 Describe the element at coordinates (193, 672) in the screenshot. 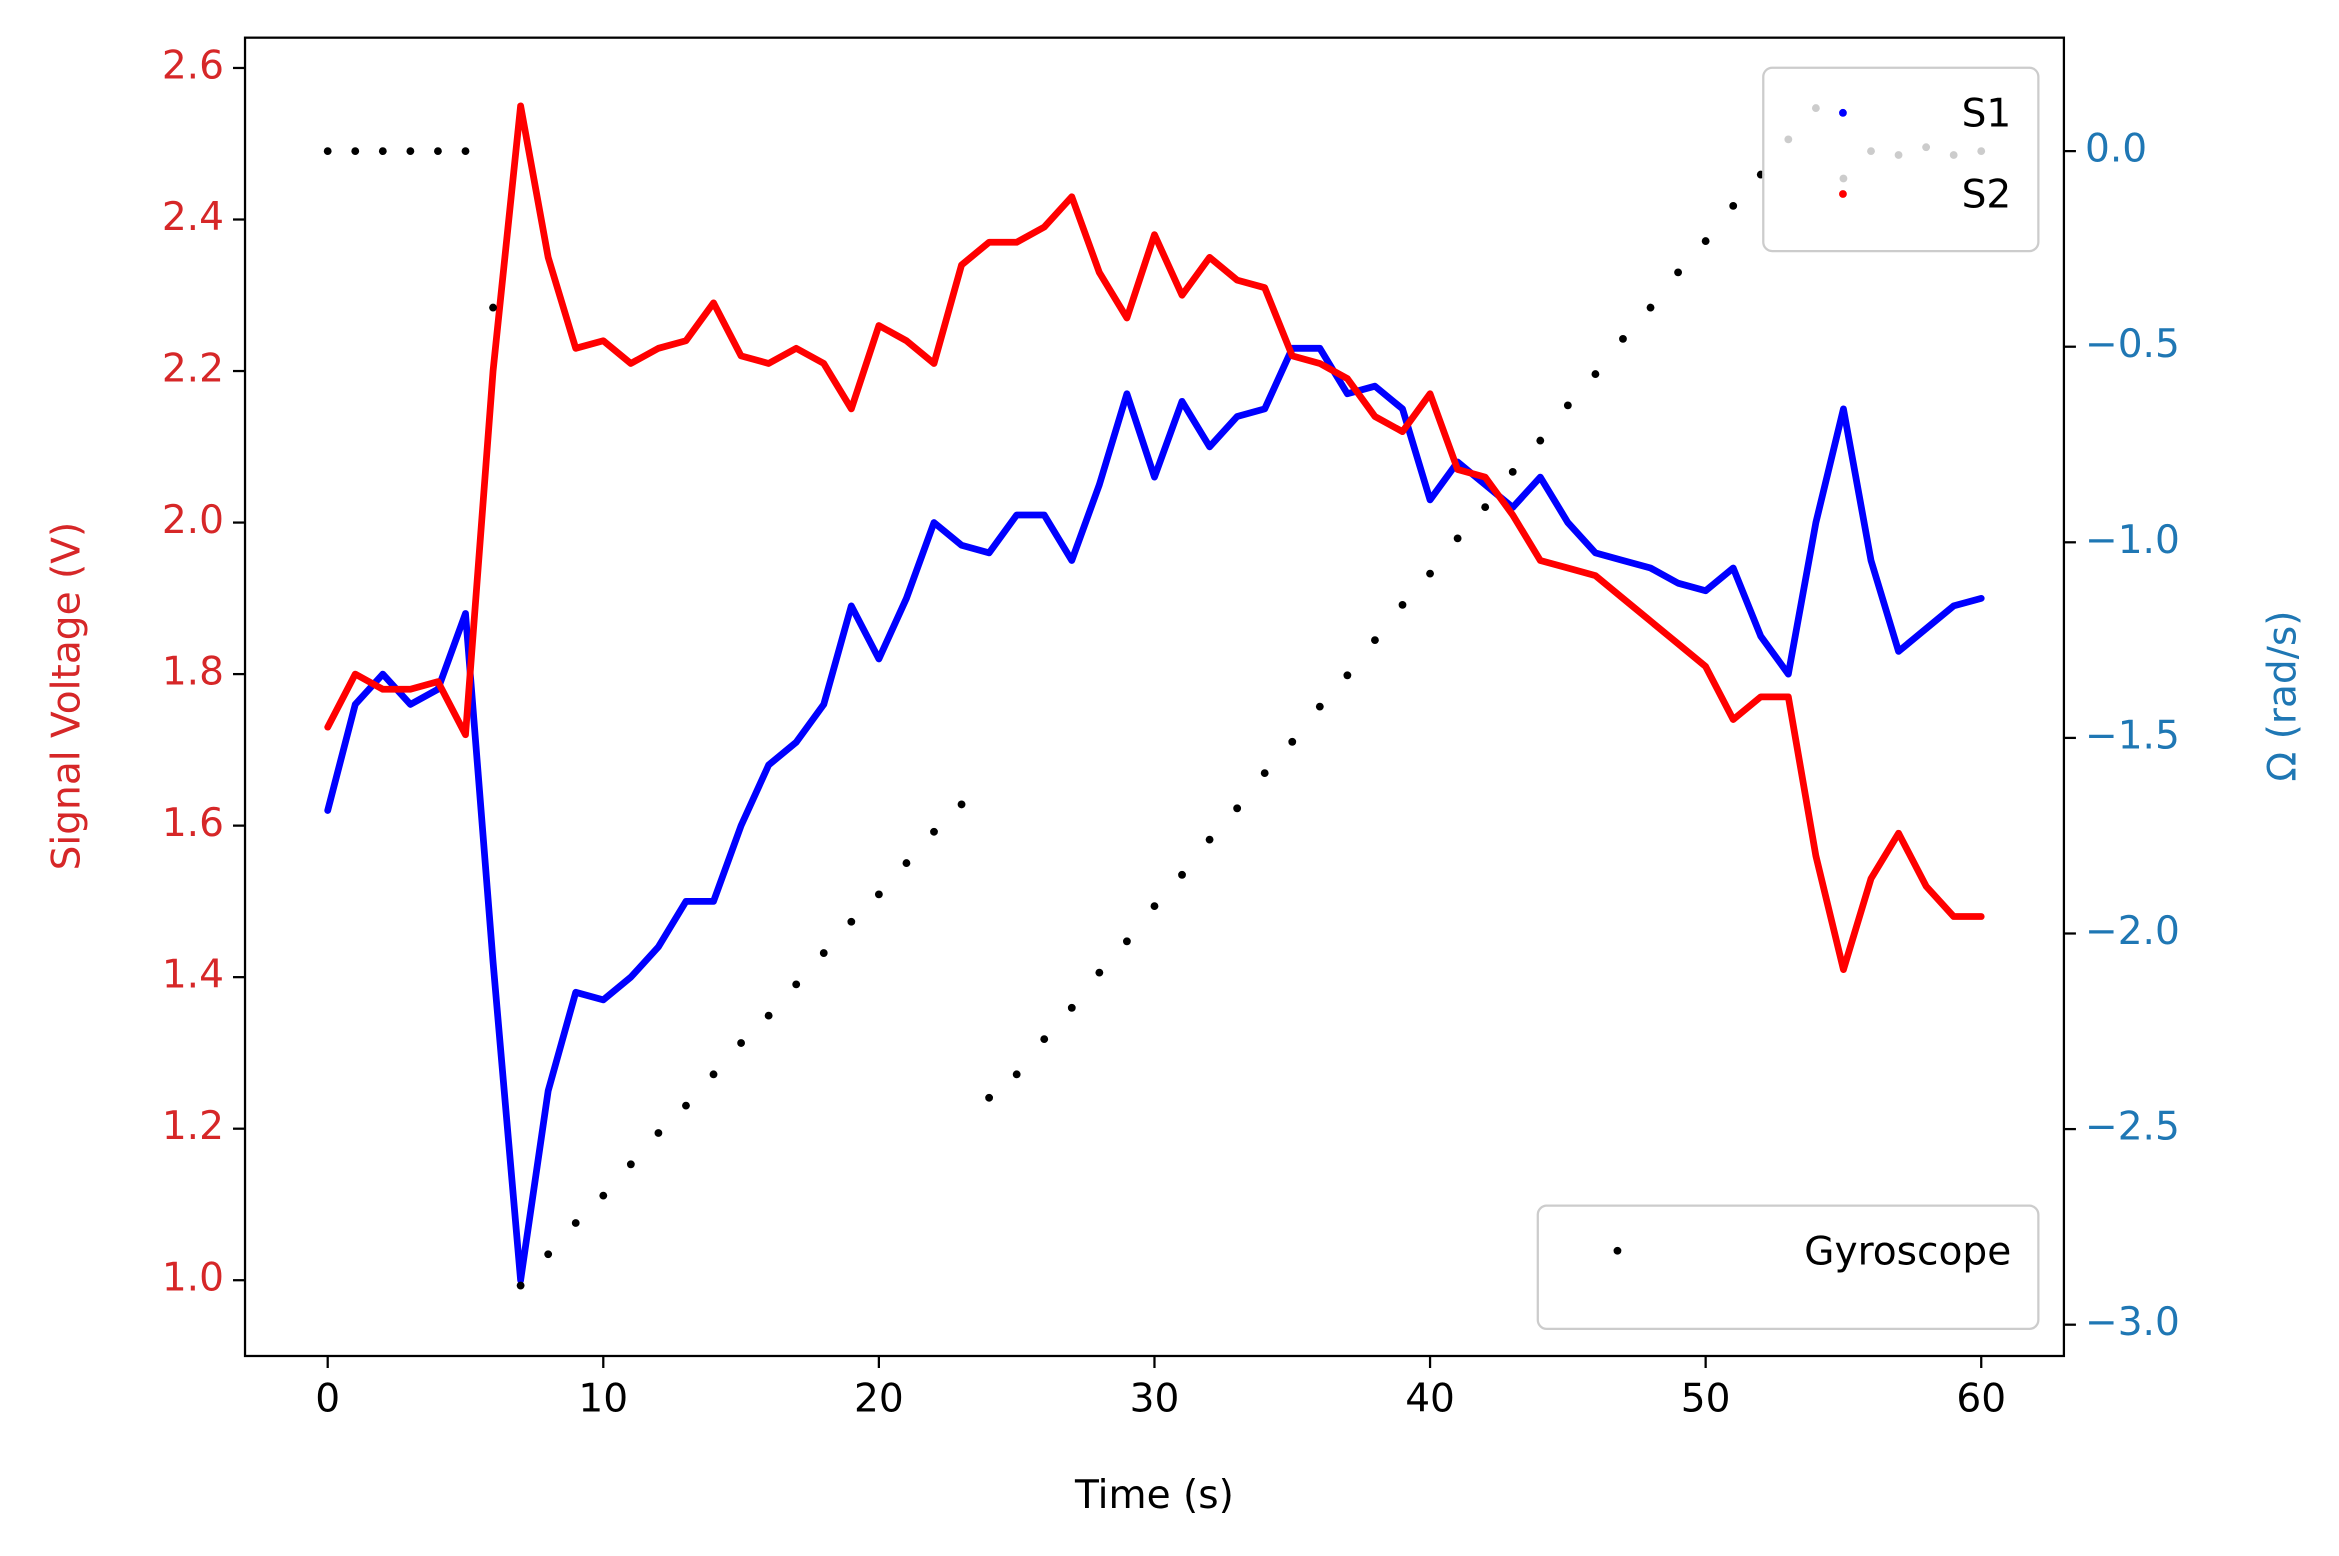

I see `y-tick-label: 1.8` at that location.